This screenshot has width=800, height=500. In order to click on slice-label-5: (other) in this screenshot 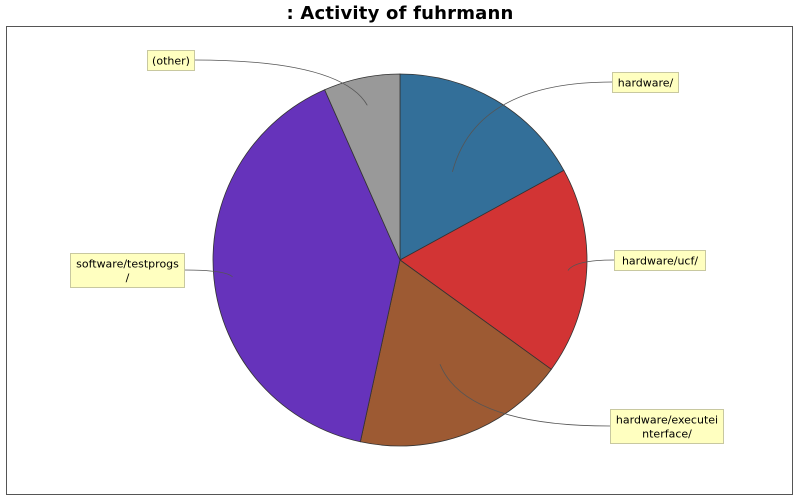, I will do `click(171, 61)`.